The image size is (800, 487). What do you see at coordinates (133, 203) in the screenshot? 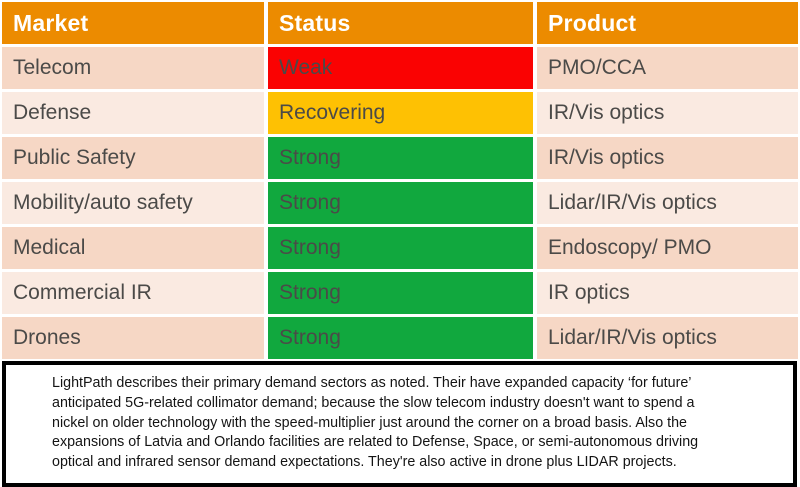
I see `market-cell: Mobility/auto safety` at bounding box center [133, 203].